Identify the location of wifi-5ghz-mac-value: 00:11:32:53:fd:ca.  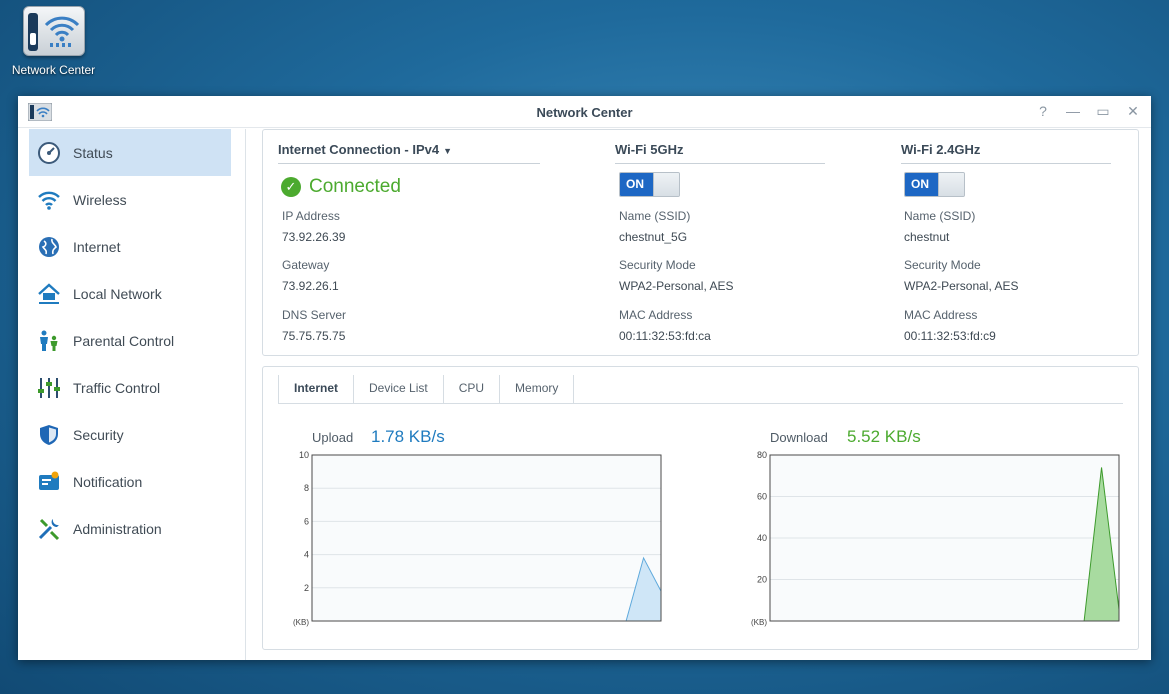
(665, 336).